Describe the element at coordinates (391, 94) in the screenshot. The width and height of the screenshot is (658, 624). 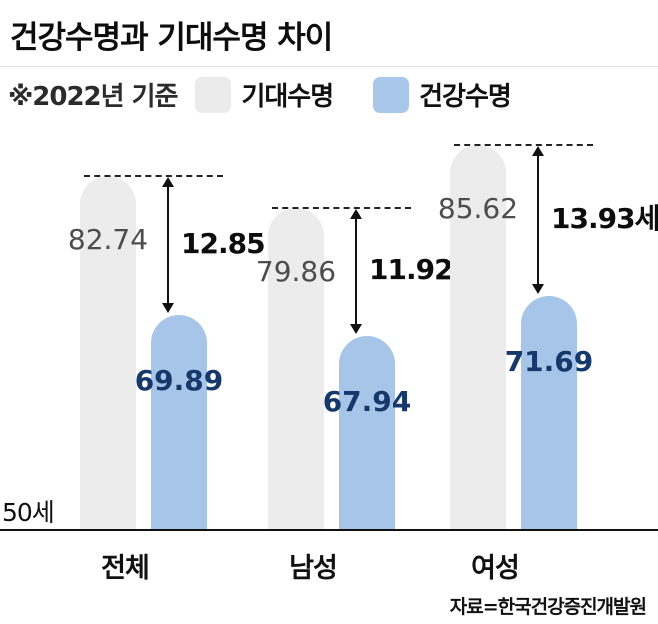
I see `legend-swatch-healthy-life` at that location.